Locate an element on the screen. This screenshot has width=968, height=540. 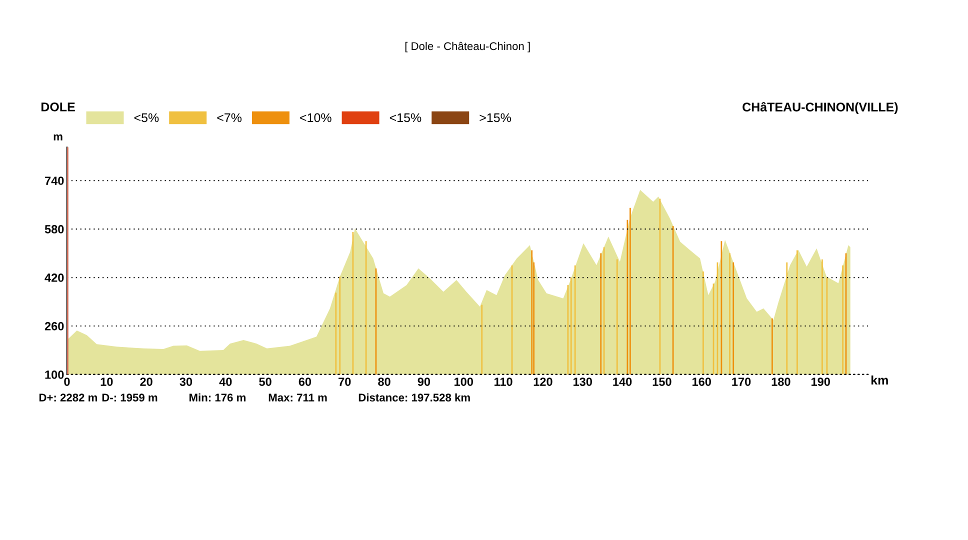
x-tick-label: 30 is located at coordinates (186, 382).